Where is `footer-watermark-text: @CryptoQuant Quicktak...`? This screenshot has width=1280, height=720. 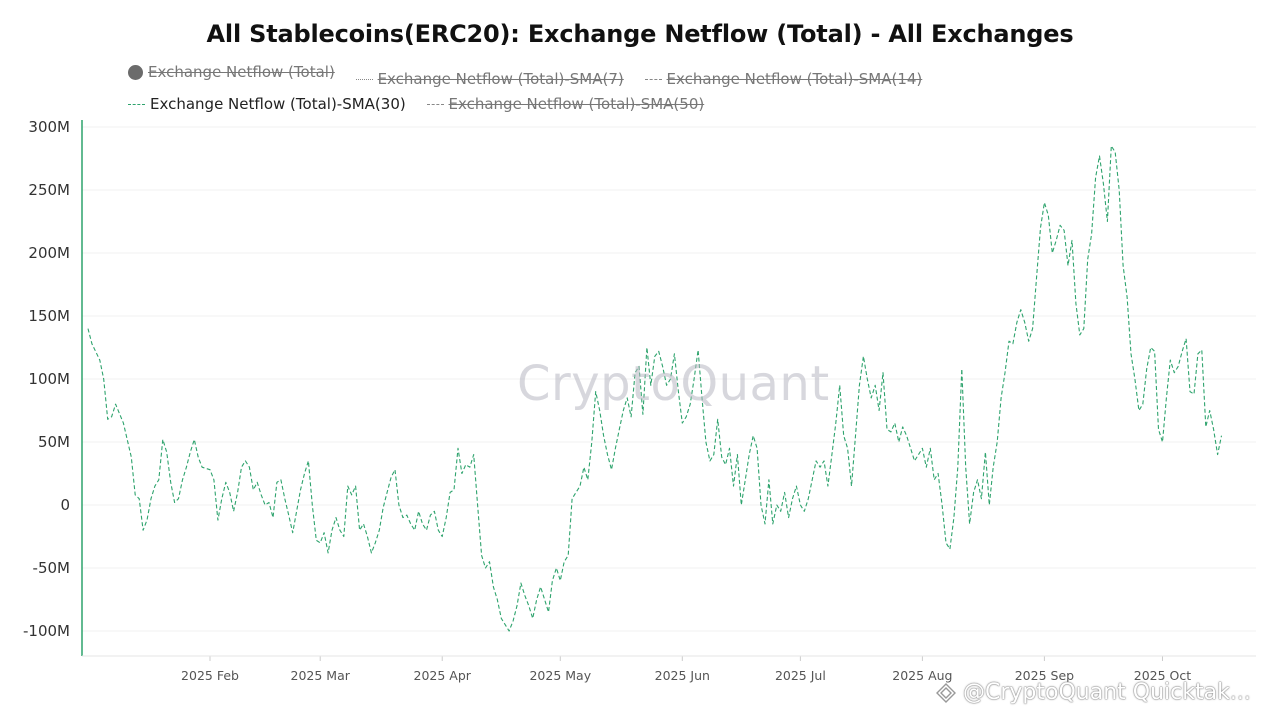
footer-watermark-text: @CryptoQuant Quicktak... is located at coordinates (1107, 692).